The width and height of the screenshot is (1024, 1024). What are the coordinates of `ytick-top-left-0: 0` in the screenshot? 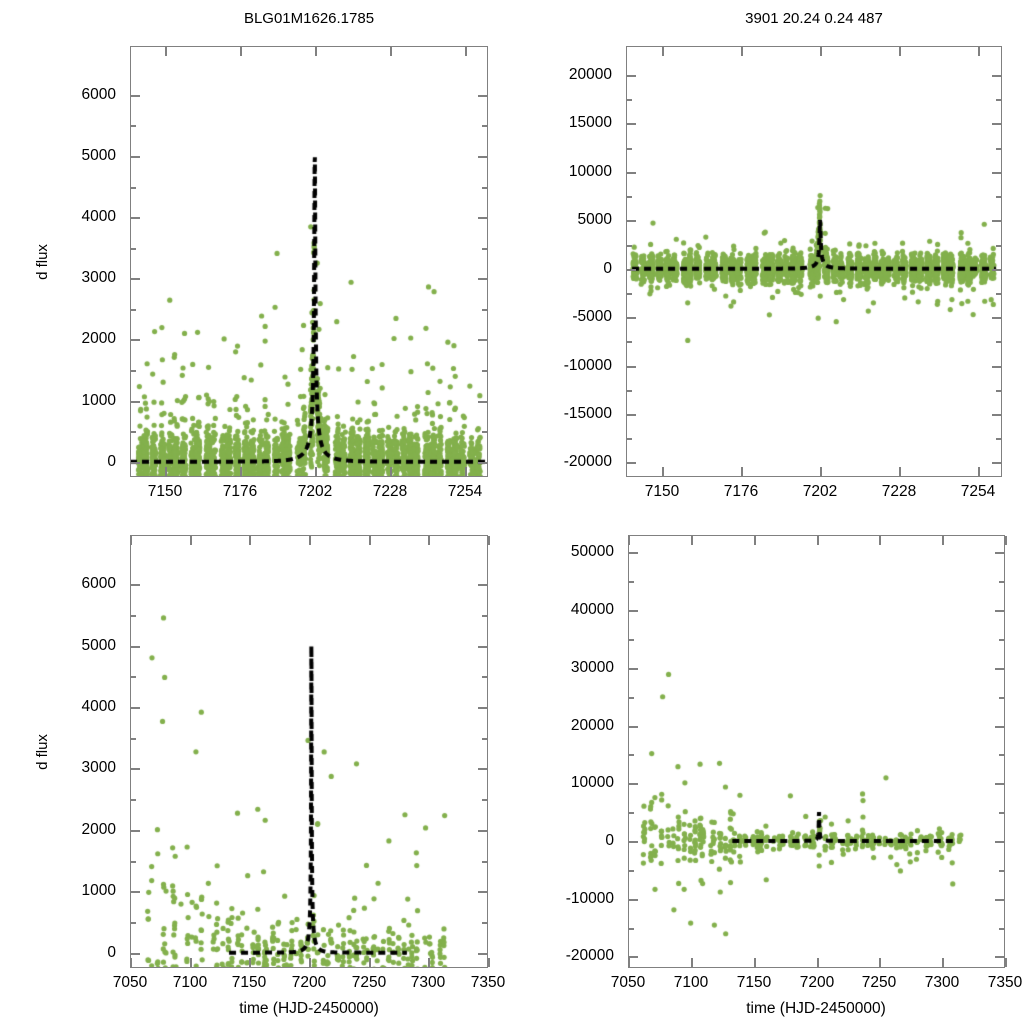 It's located at (111, 461).